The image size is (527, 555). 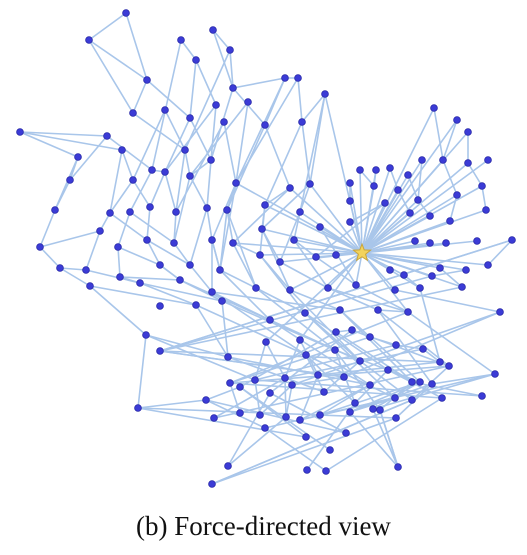 What do you see at coordinates (362, 252) in the screenshot?
I see `hub-node` at bounding box center [362, 252].